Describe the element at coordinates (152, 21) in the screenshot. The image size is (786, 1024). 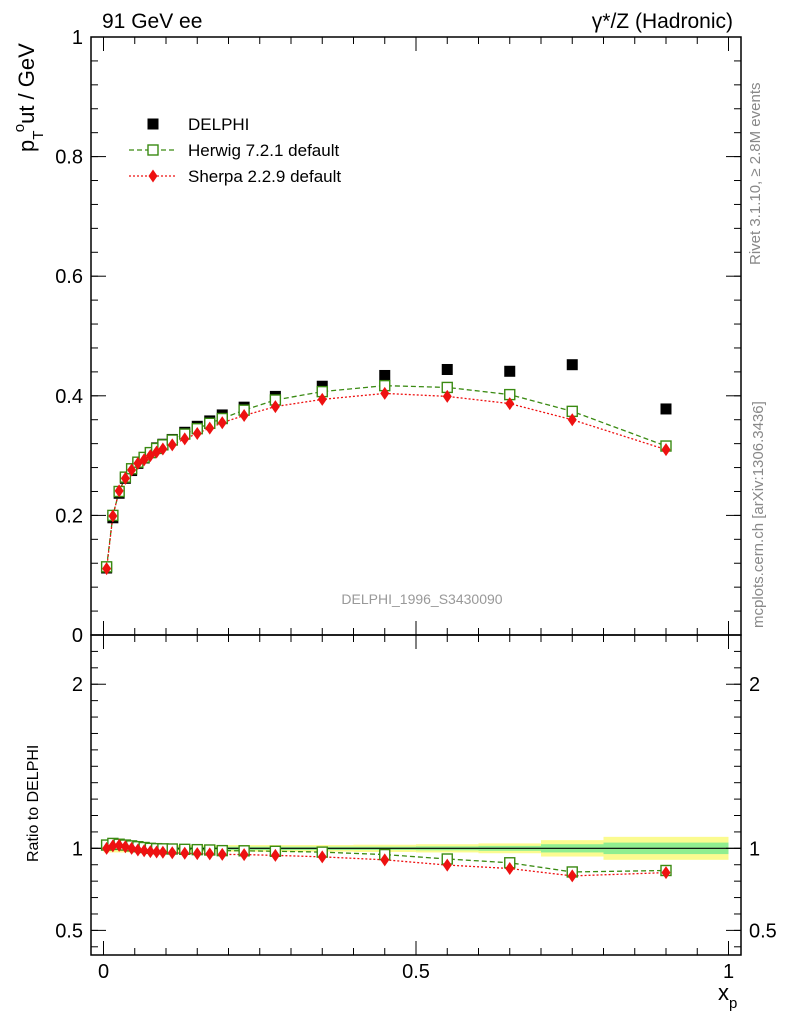
I see `header-left-label: 91 GeV ee` at that location.